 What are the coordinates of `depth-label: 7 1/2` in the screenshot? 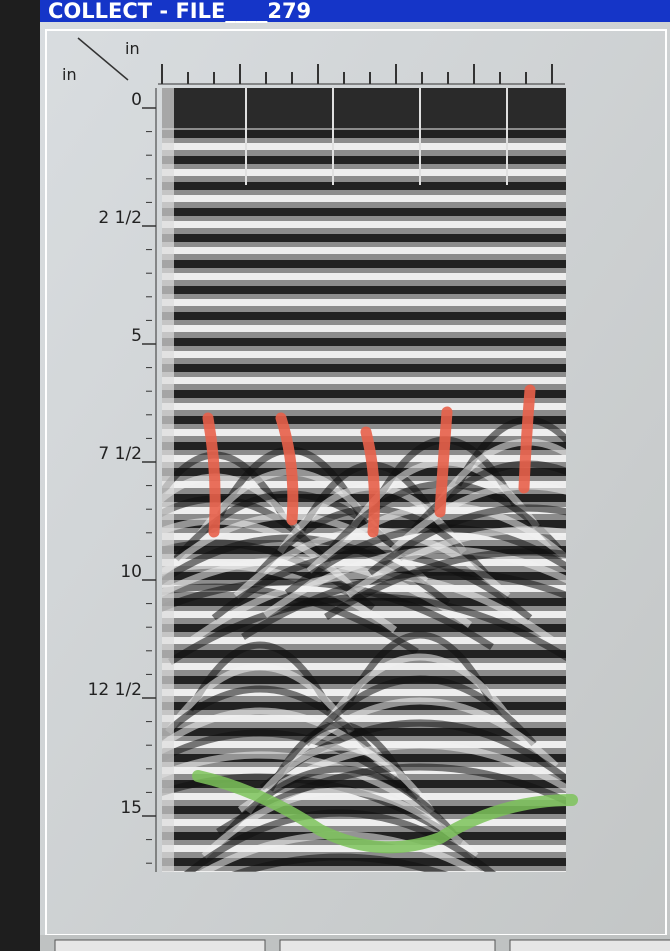 It's located at (120, 454).